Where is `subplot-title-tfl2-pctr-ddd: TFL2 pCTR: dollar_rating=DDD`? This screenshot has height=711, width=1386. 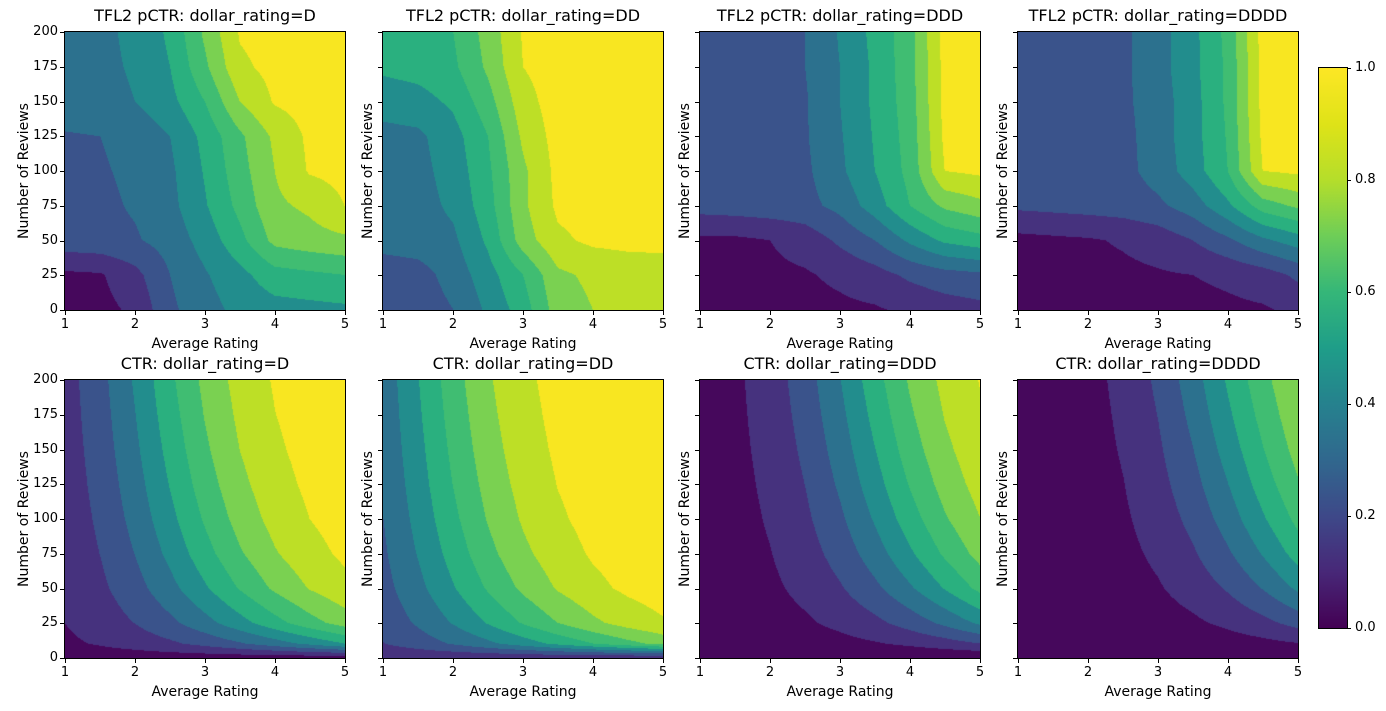
subplot-title-tfl2-pctr-ddd: TFL2 pCTR: dollar_rating=DDD is located at coordinates (840, 15).